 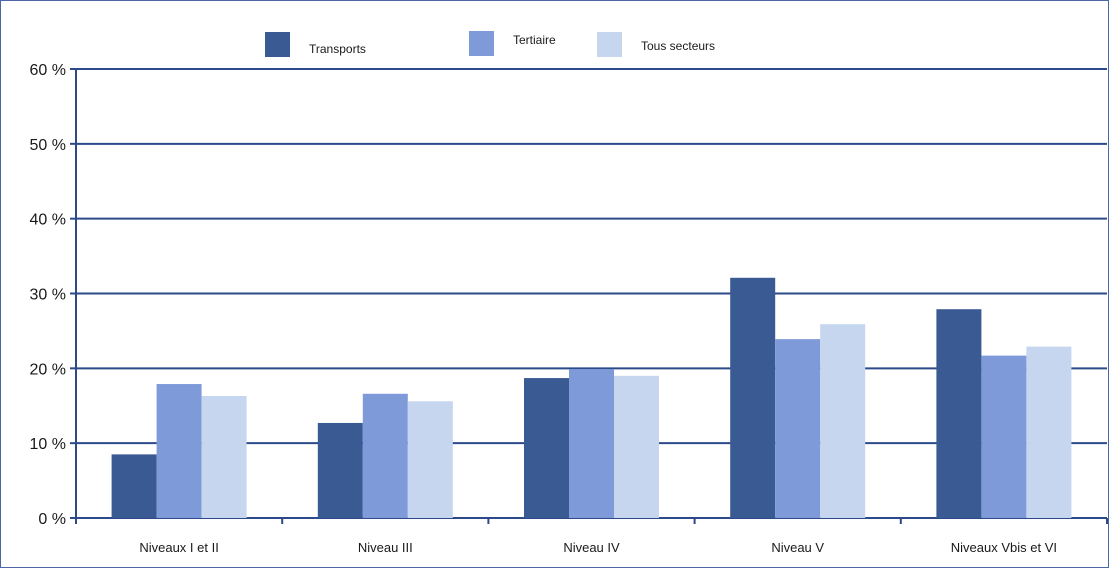 I want to click on legend-label-2: Tous secteurs, so click(x=678, y=46).